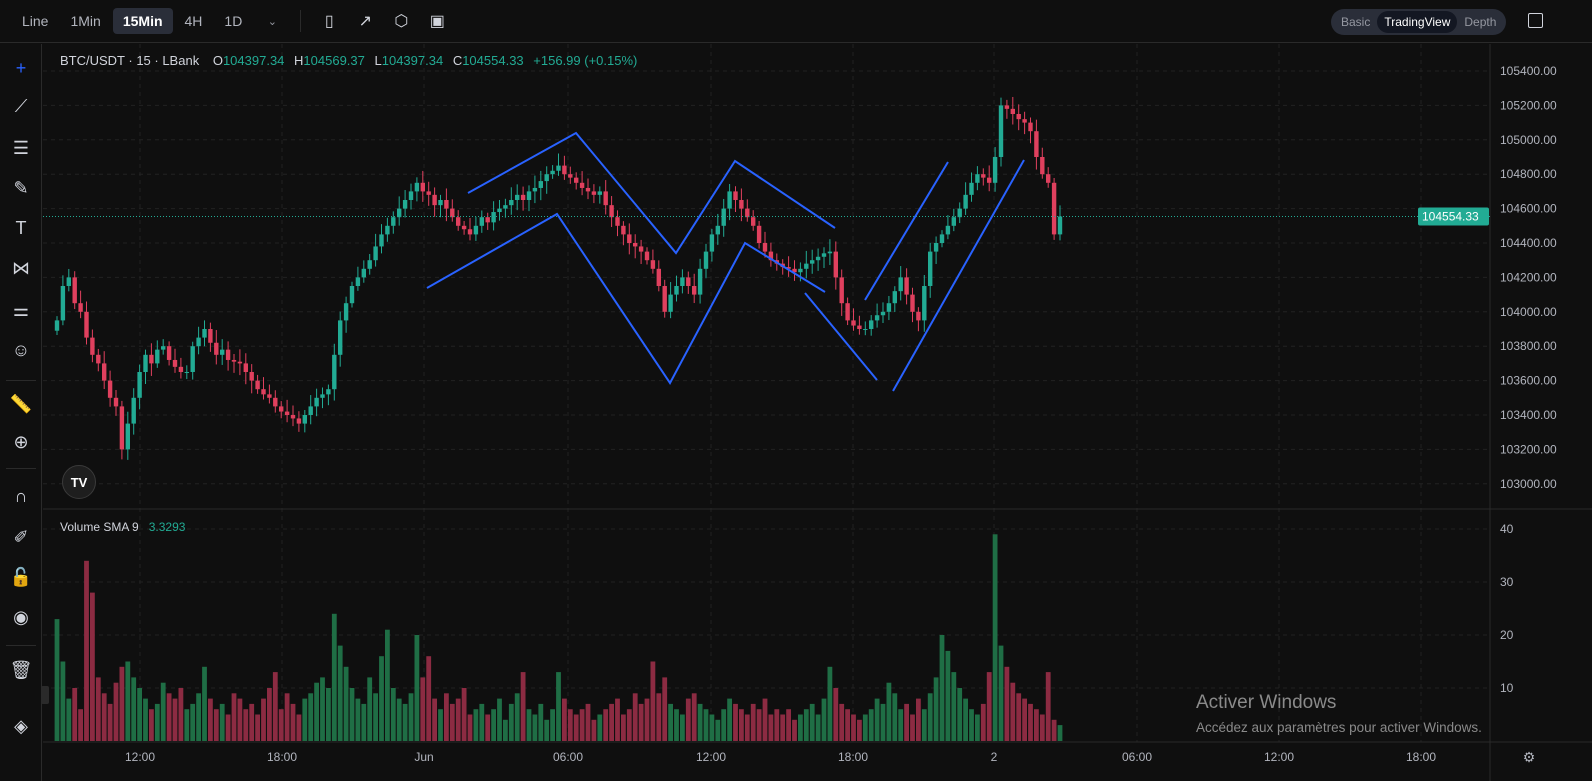  I want to click on tf-line: Line, so click(35, 21).